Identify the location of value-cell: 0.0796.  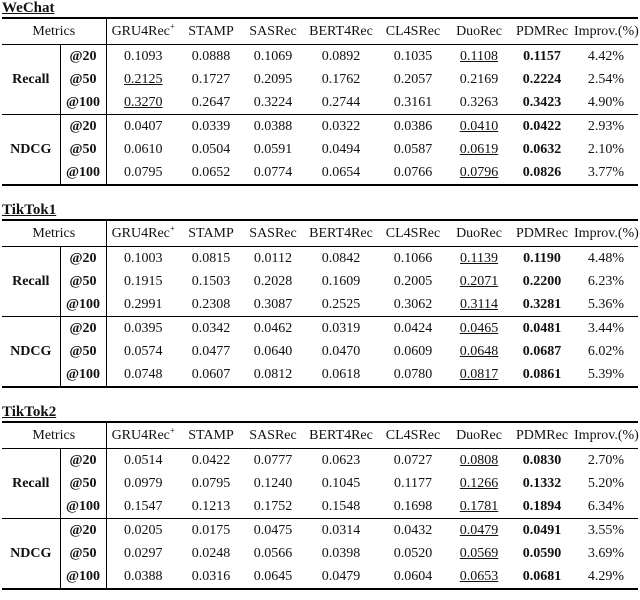
(479, 172).